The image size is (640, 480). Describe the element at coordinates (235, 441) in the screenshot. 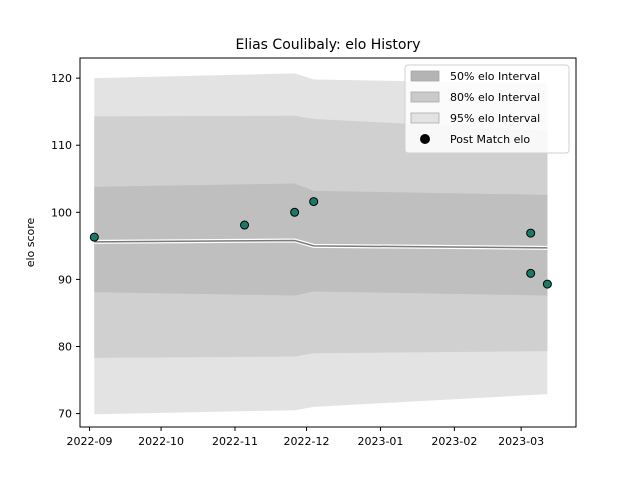

I see `x-tick-label: 2022-11` at that location.